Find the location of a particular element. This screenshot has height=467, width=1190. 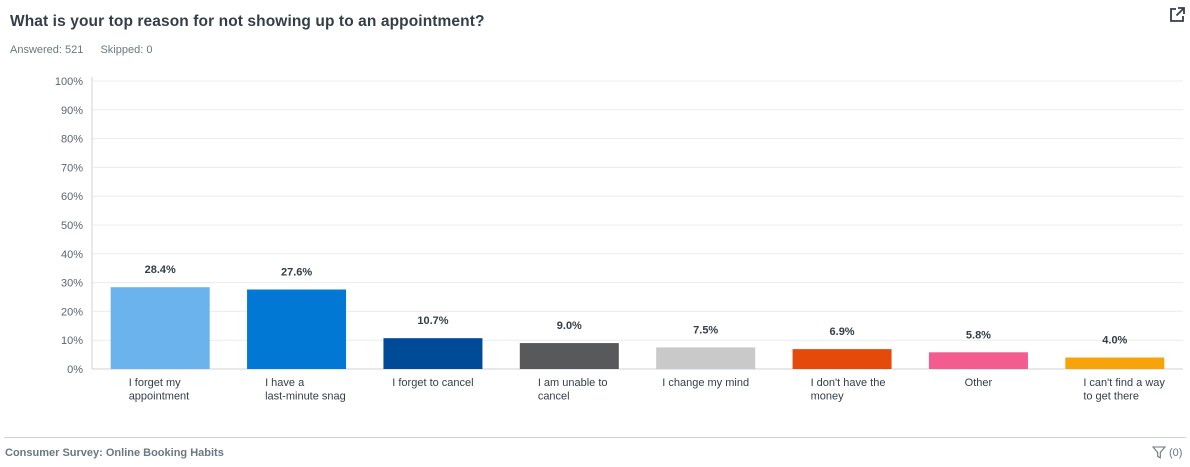

filter-funnel-icon is located at coordinates (1159, 452).